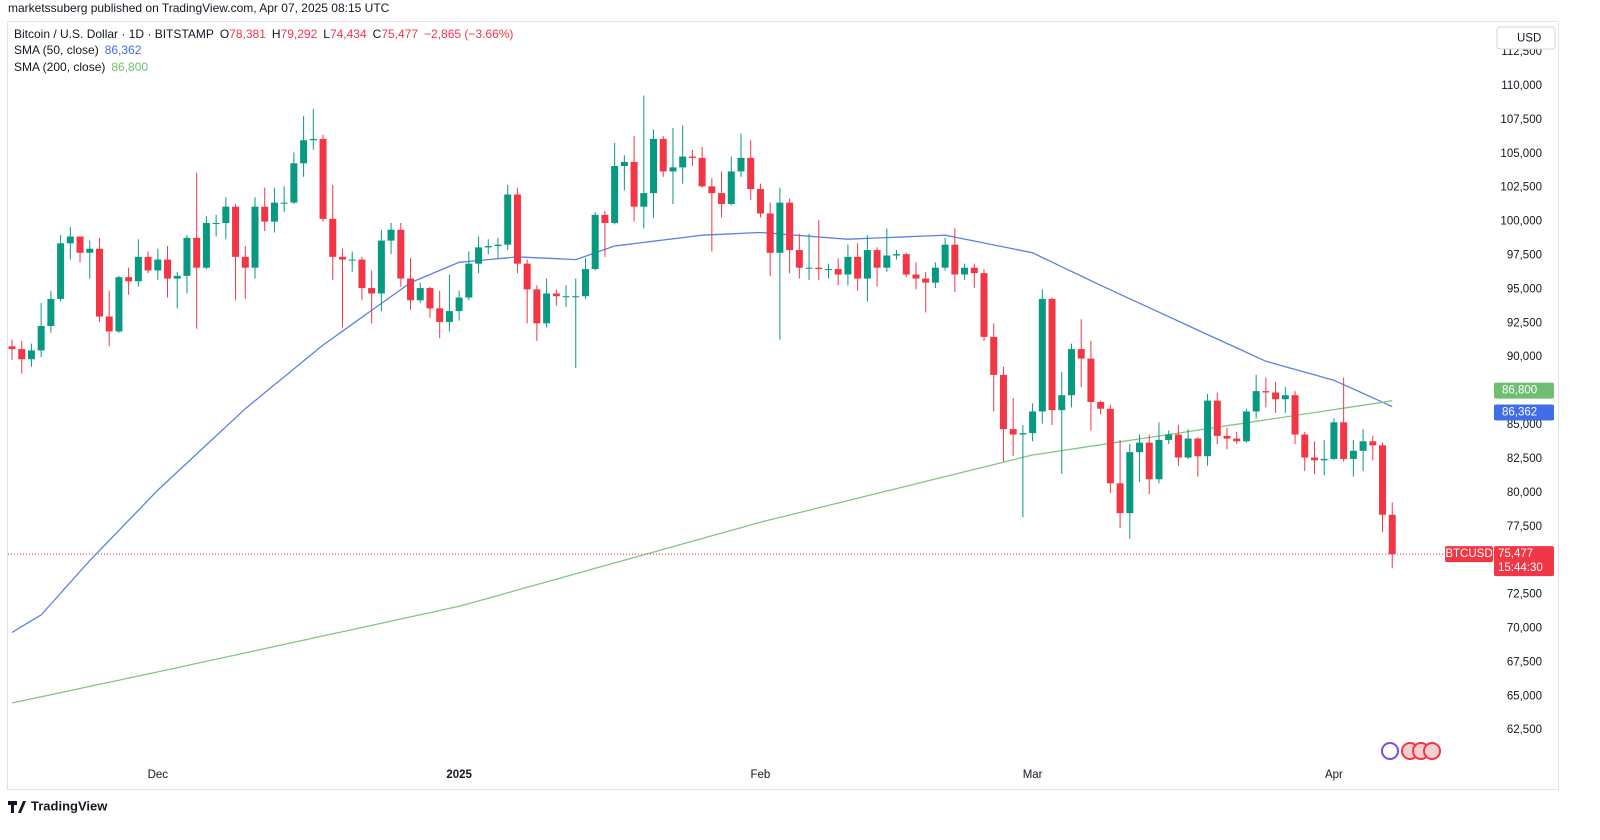 The image size is (1600, 840). Describe the element at coordinates (1524, 561) in the screenshot. I see `price-badge` at that location.